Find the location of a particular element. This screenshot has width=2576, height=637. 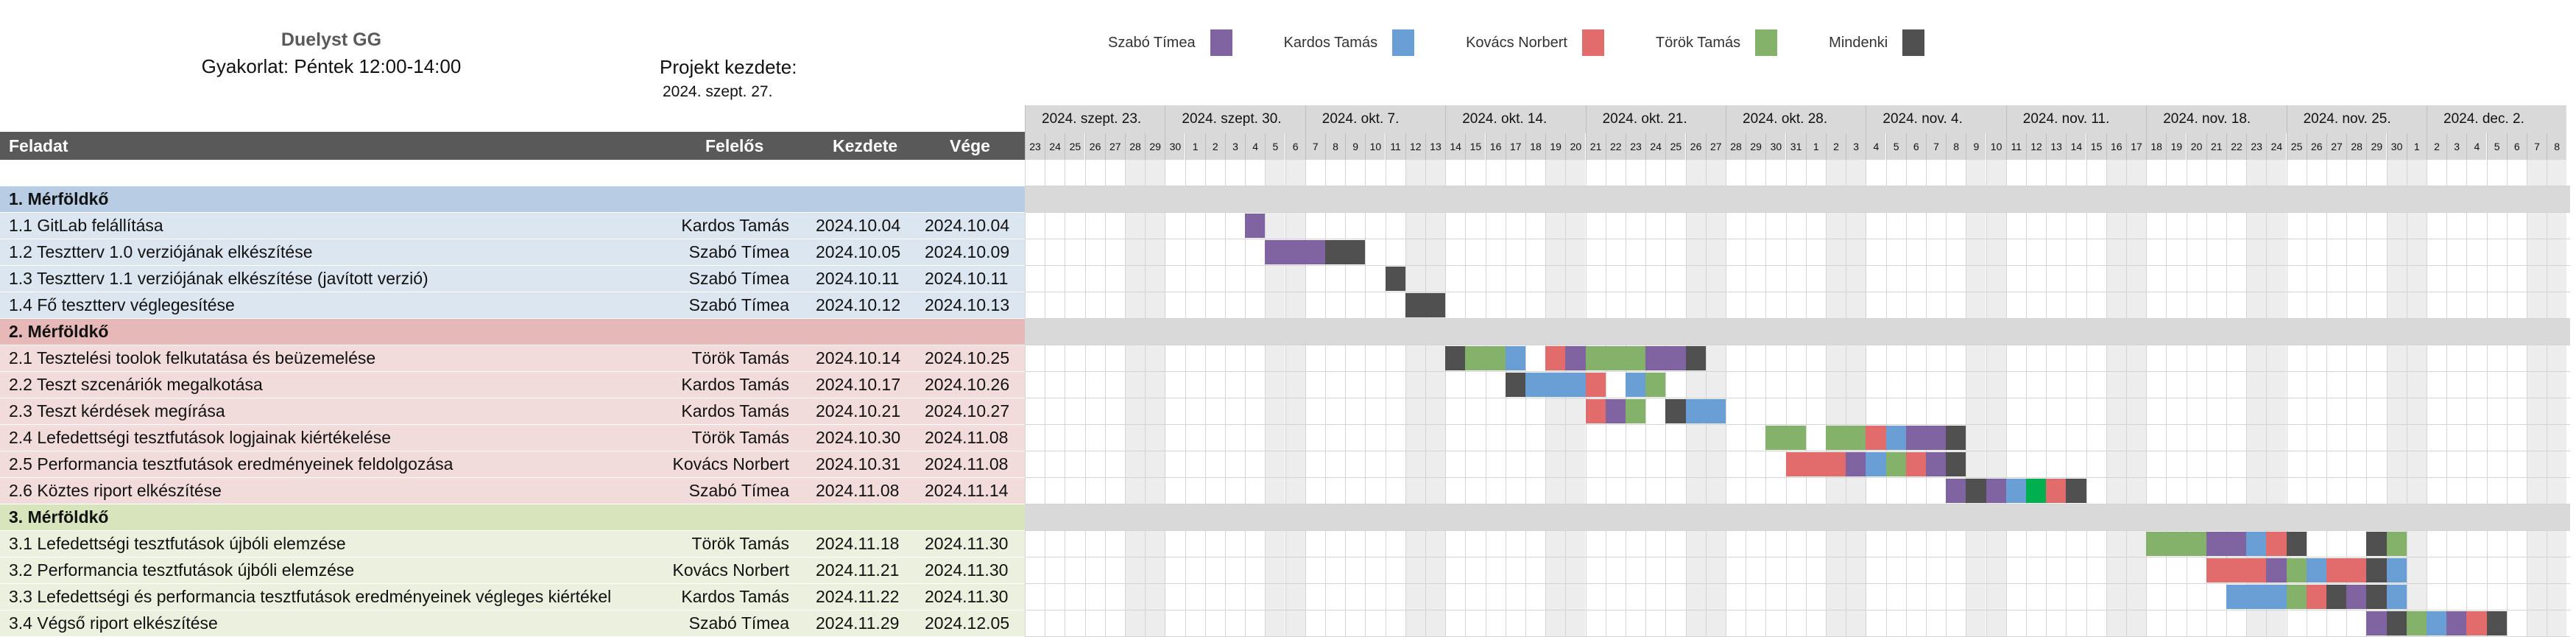

day-header: 14 is located at coordinates (2076, 146).